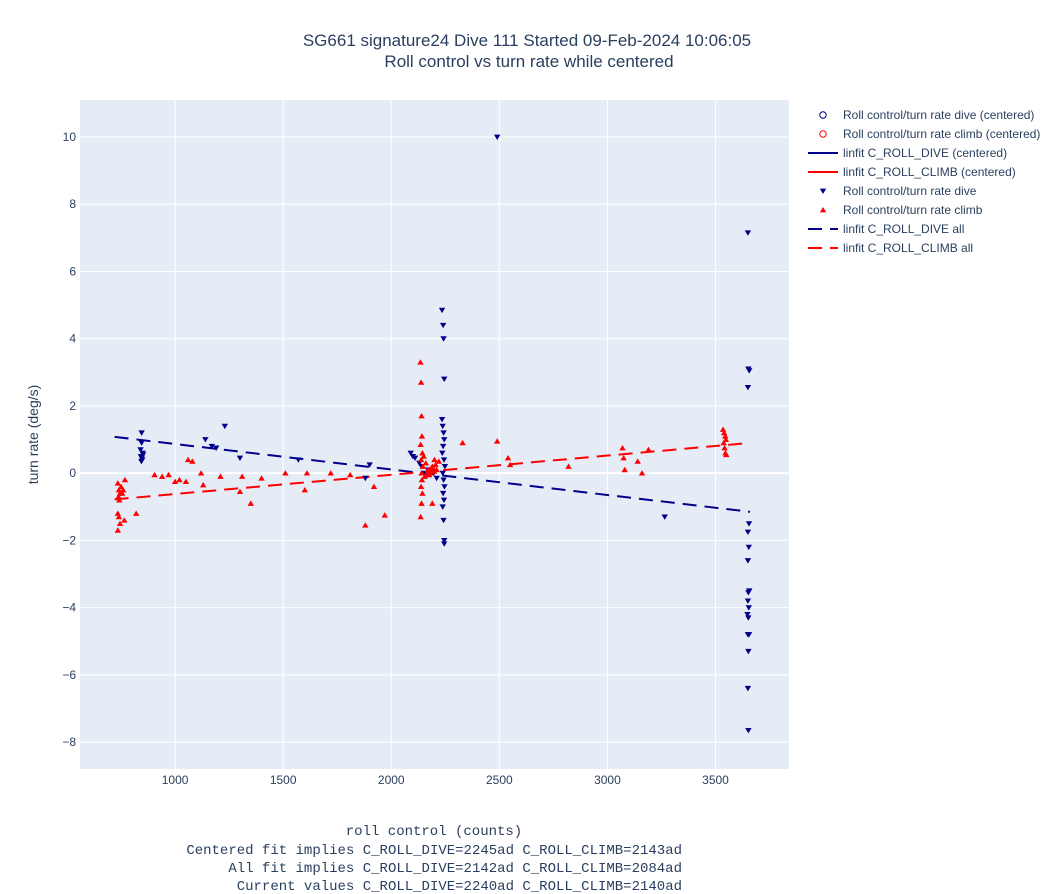 This screenshot has width=1058, height=894. I want to click on y-axis-label: turn rate (deg/s), so click(33, 435).